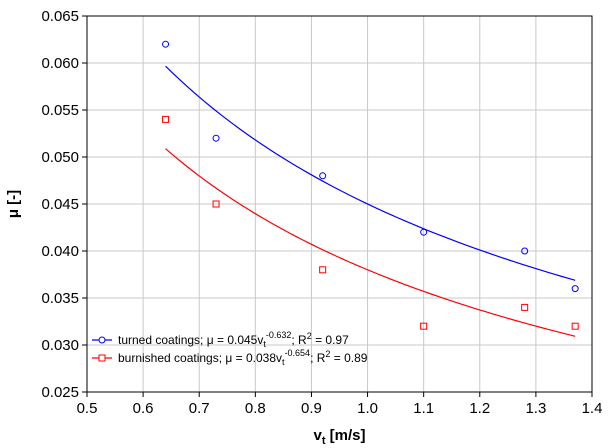 The height and width of the screenshot is (448, 608). Describe the element at coordinates (311, 408) in the screenshot. I see `x-tick-label: 0.9` at that location.